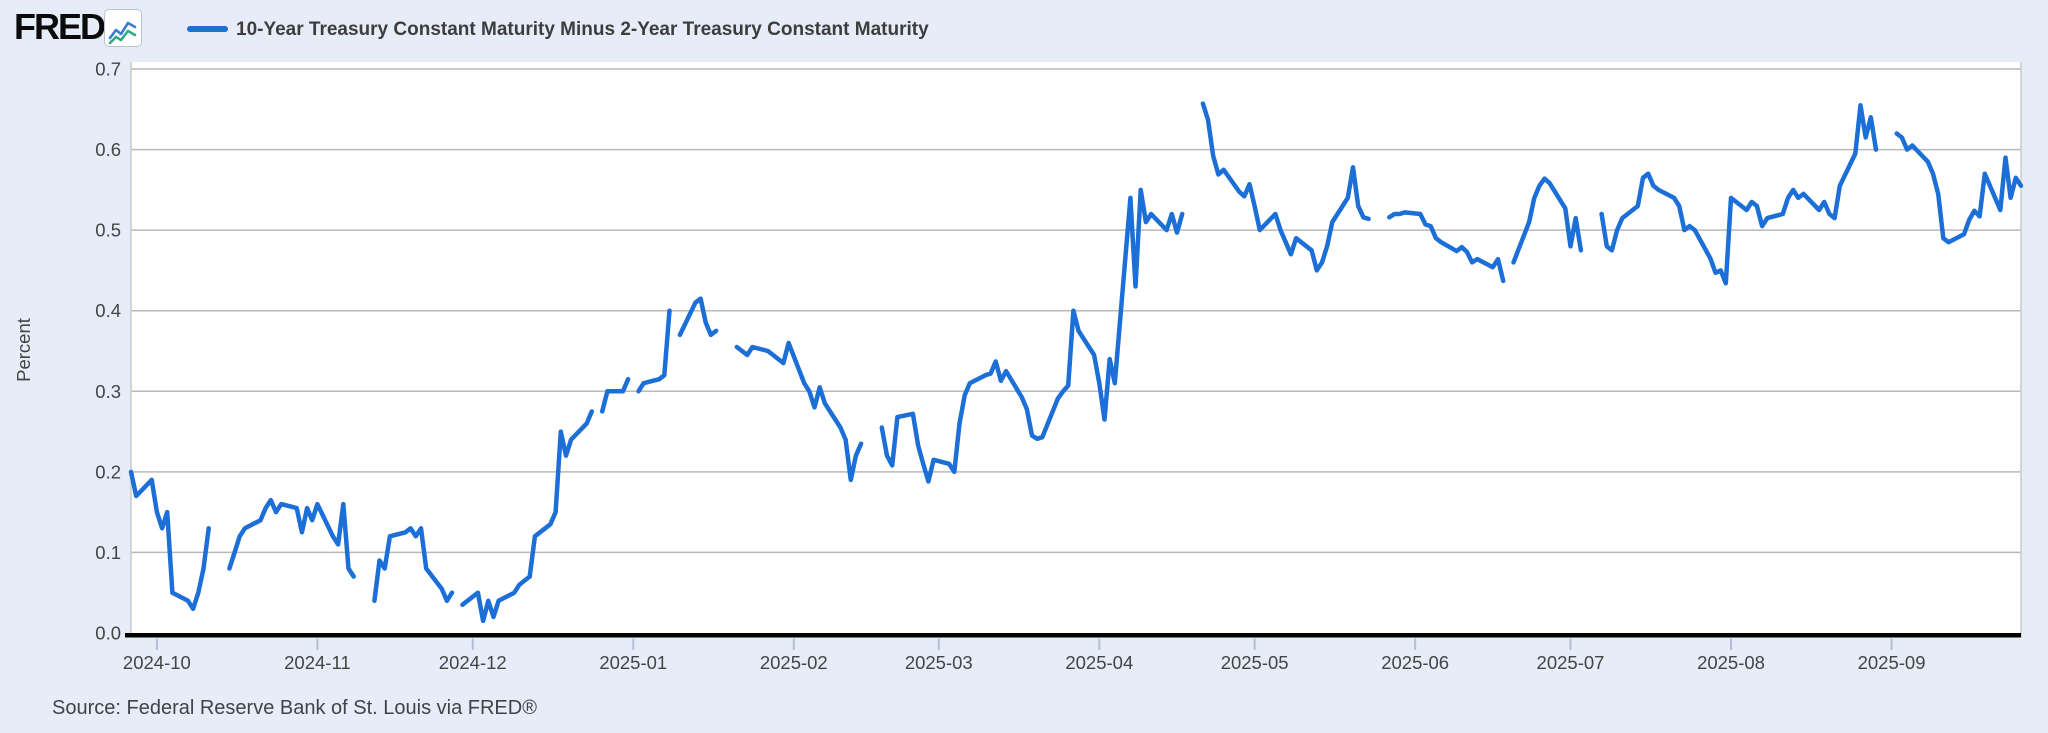  What do you see at coordinates (633, 662) in the screenshot?
I see `x-tick-label: 2025-01` at bounding box center [633, 662].